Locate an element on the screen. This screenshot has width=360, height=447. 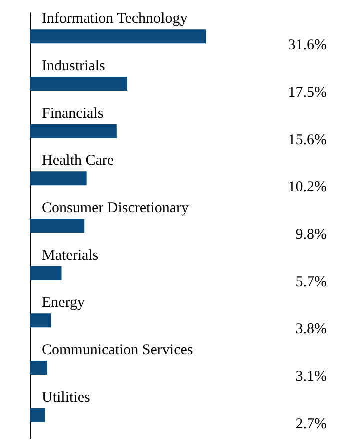
data-label: 31.6% is located at coordinates (307, 46).